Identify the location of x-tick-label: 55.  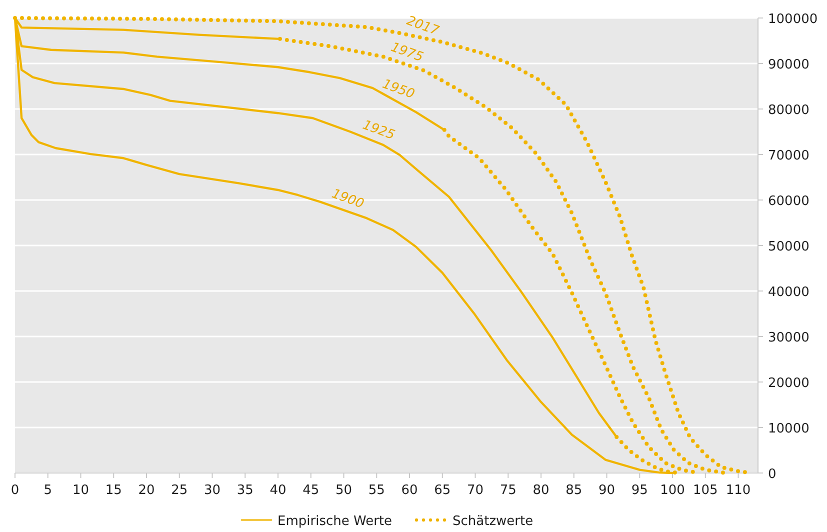
(376, 490).